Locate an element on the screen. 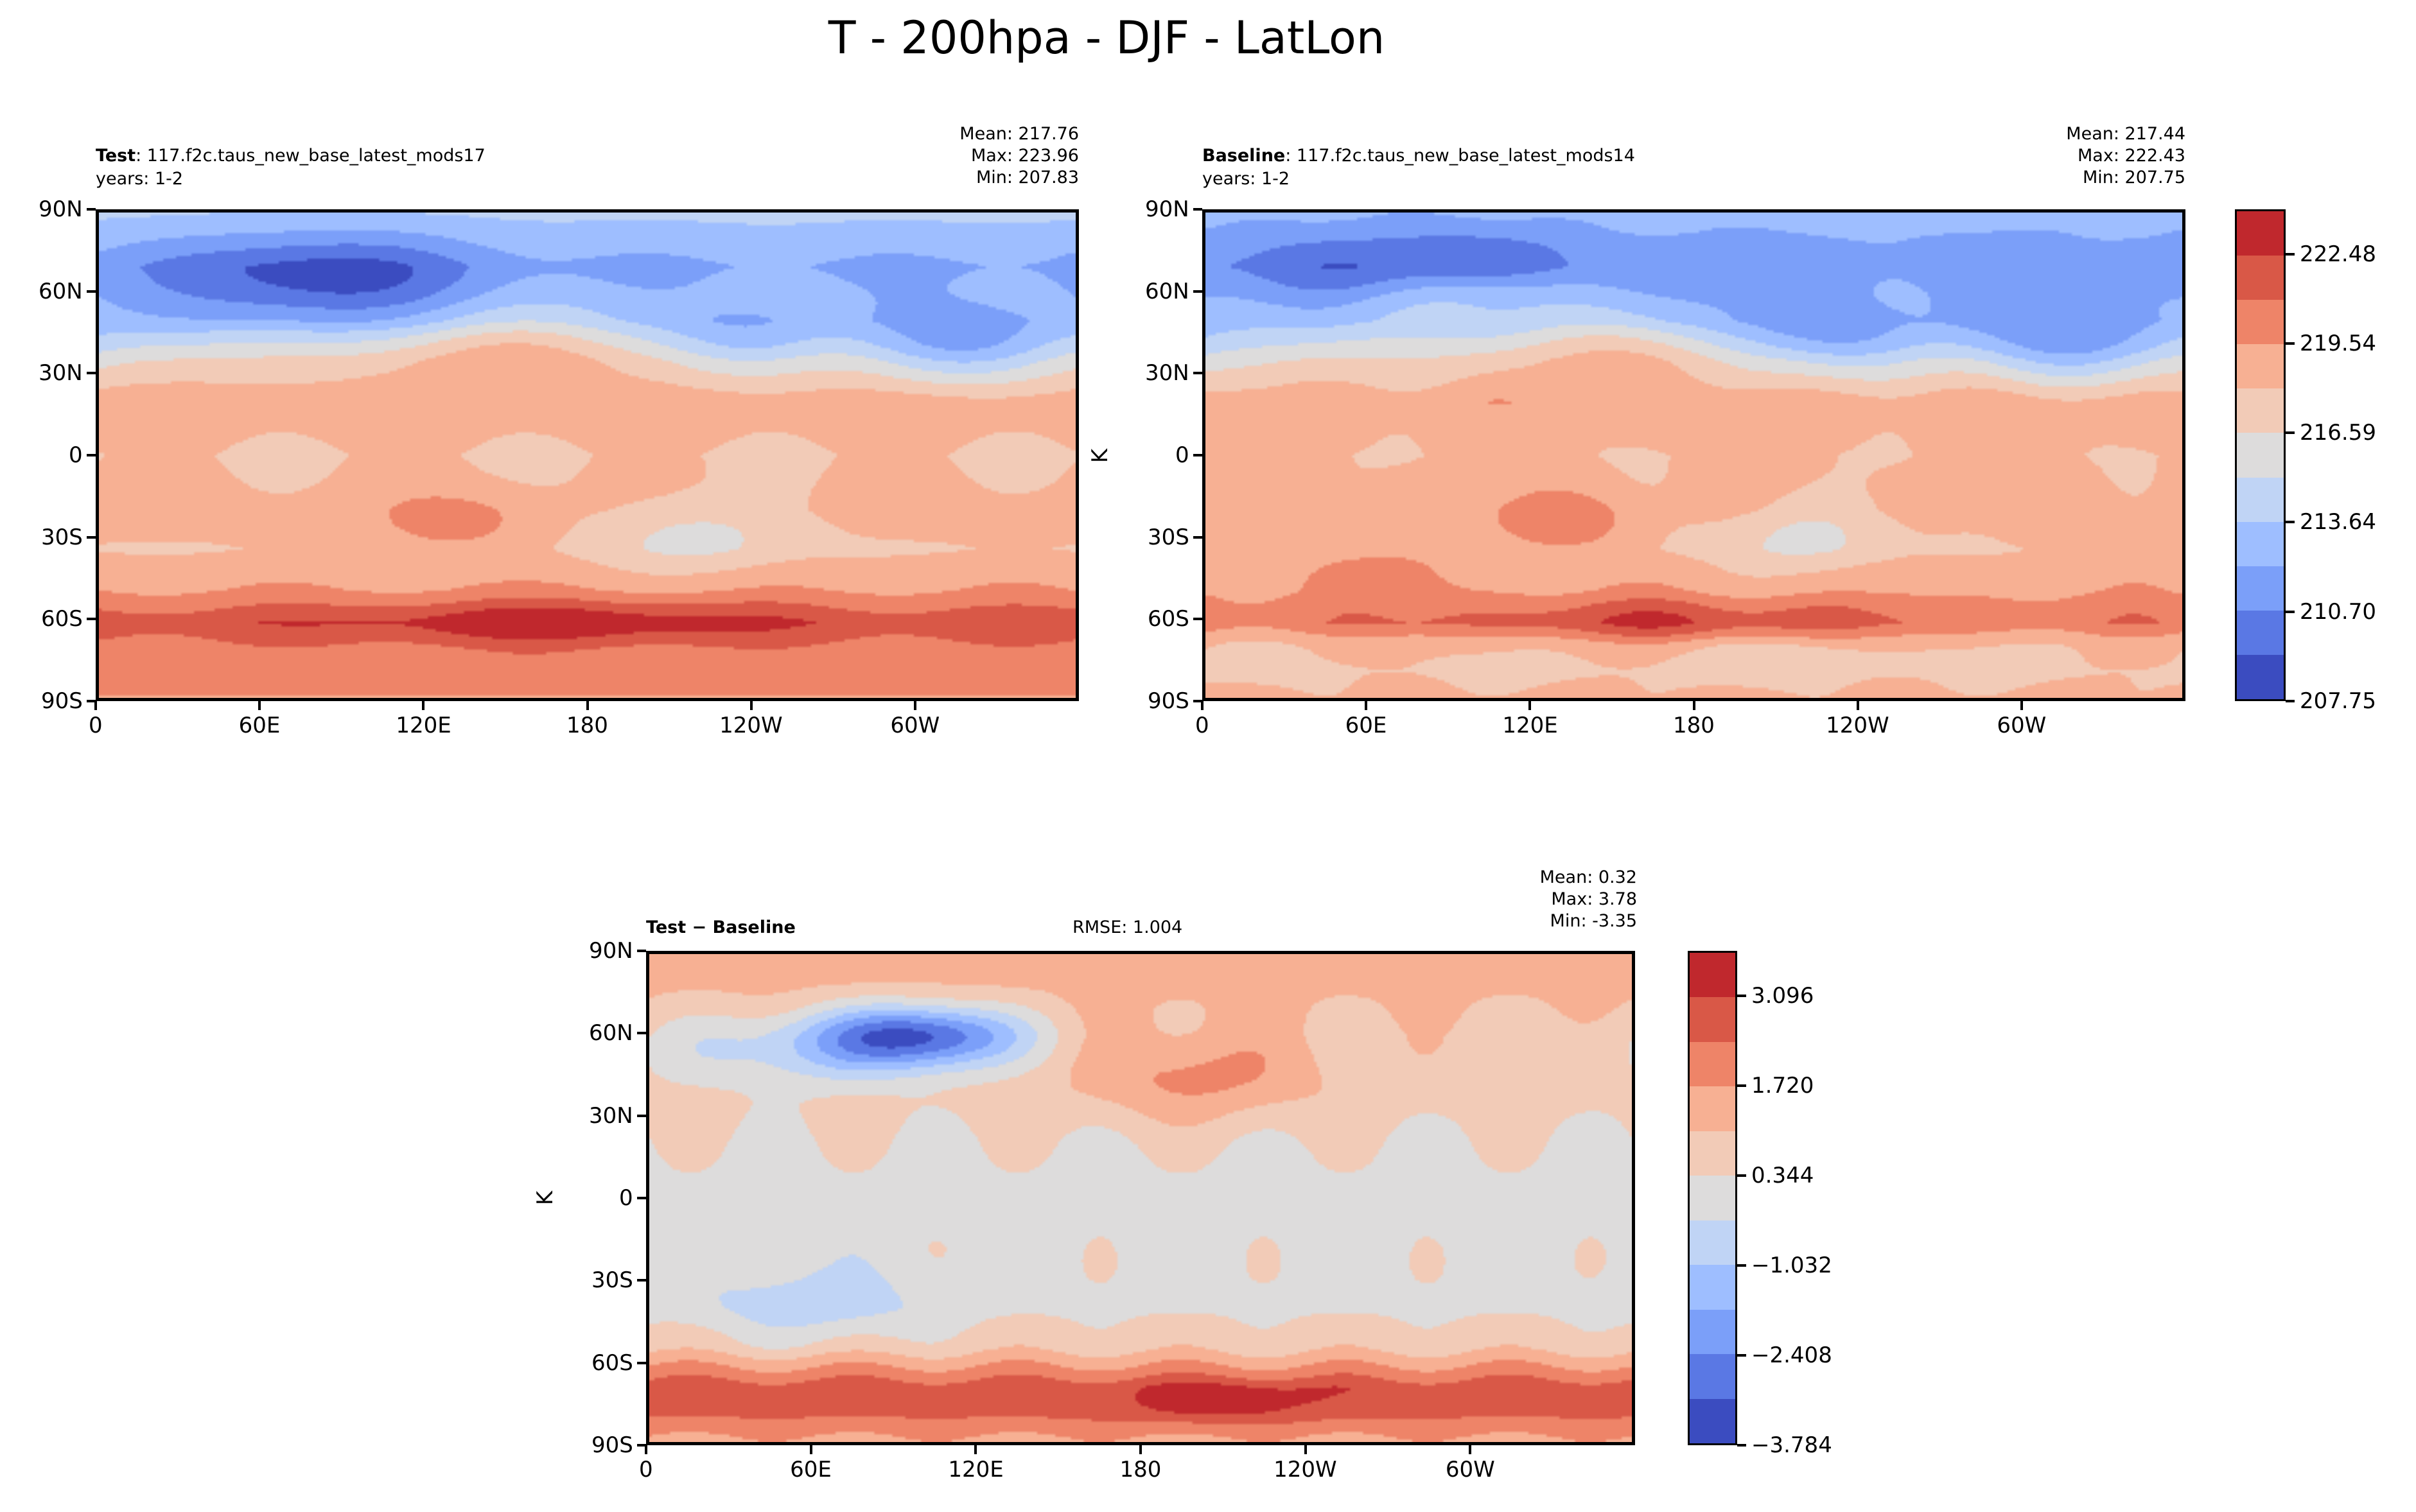 Image resolution: width=2416 pixels, height=1512 pixels. label-text: : 117.f2c.taus_new_base_latest_mods14 is located at coordinates (1460, 156).